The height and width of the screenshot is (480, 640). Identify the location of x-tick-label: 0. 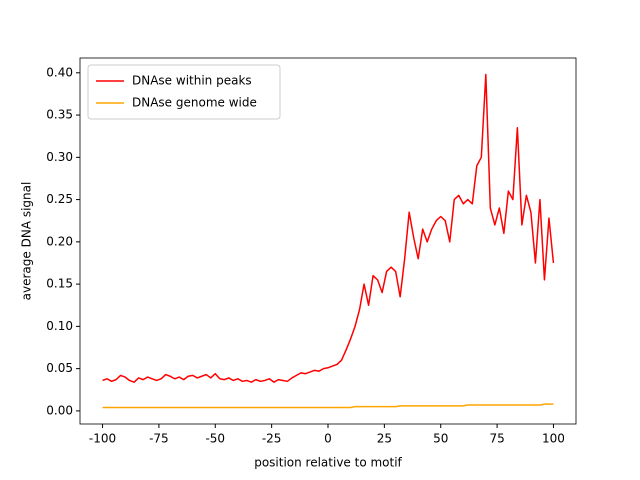
(328, 439).